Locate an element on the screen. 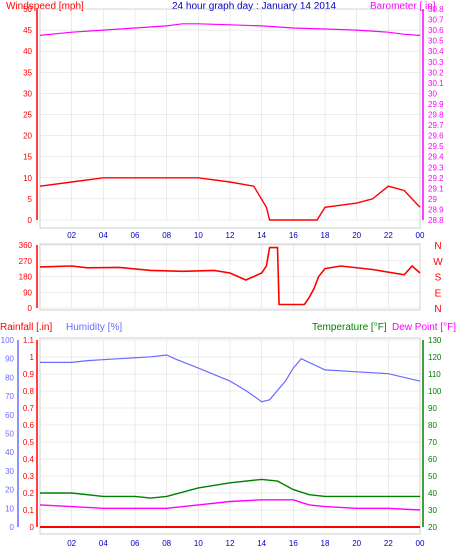 This screenshot has height=555, width=466. compass-label: E is located at coordinates (438, 293).